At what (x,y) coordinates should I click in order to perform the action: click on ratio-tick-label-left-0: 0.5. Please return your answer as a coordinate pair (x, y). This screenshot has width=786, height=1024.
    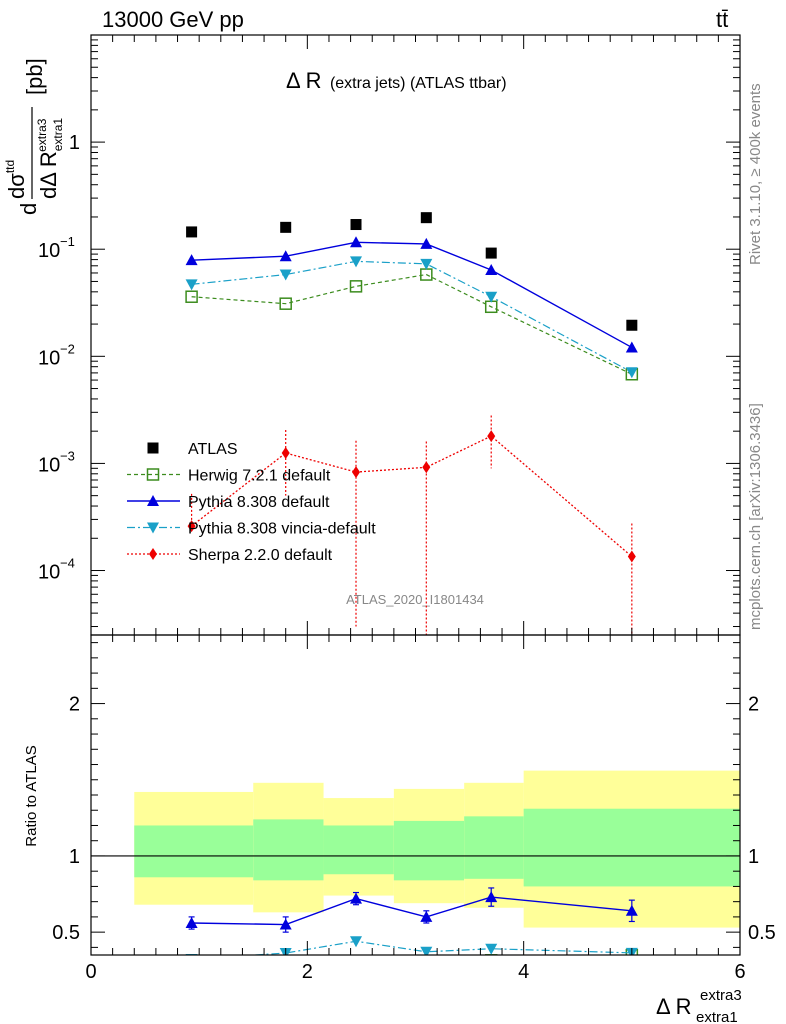
    Looking at the image, I should click on (66, 933).